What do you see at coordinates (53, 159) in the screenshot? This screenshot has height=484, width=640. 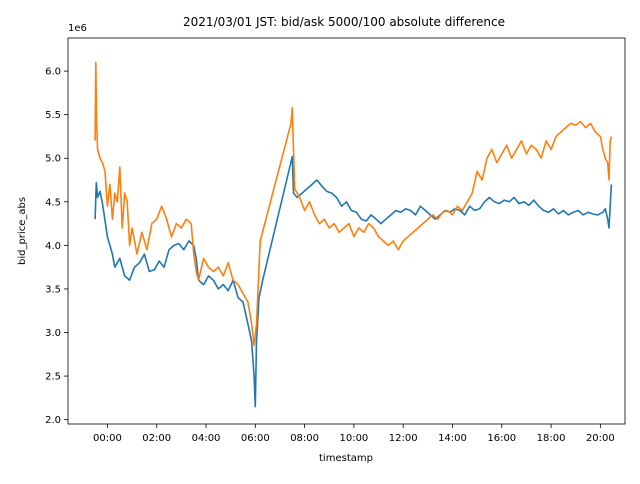 I see `y-tick-label: 5.0` at bounding box center [53, 159].